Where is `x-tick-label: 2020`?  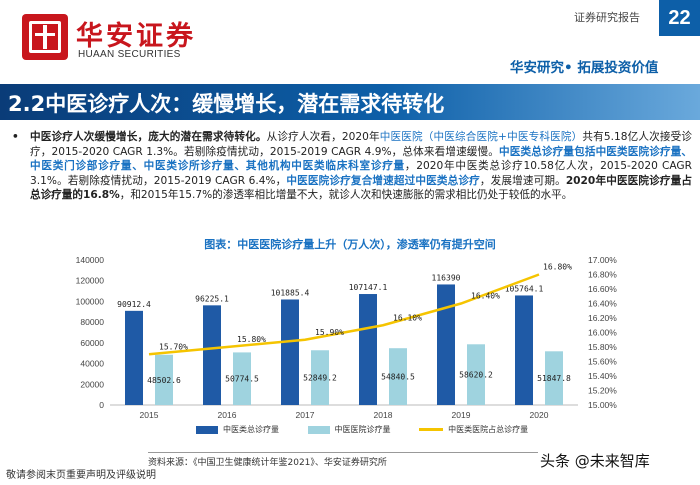 x-tick-label: 2020 is located at coordinates (539, 415).